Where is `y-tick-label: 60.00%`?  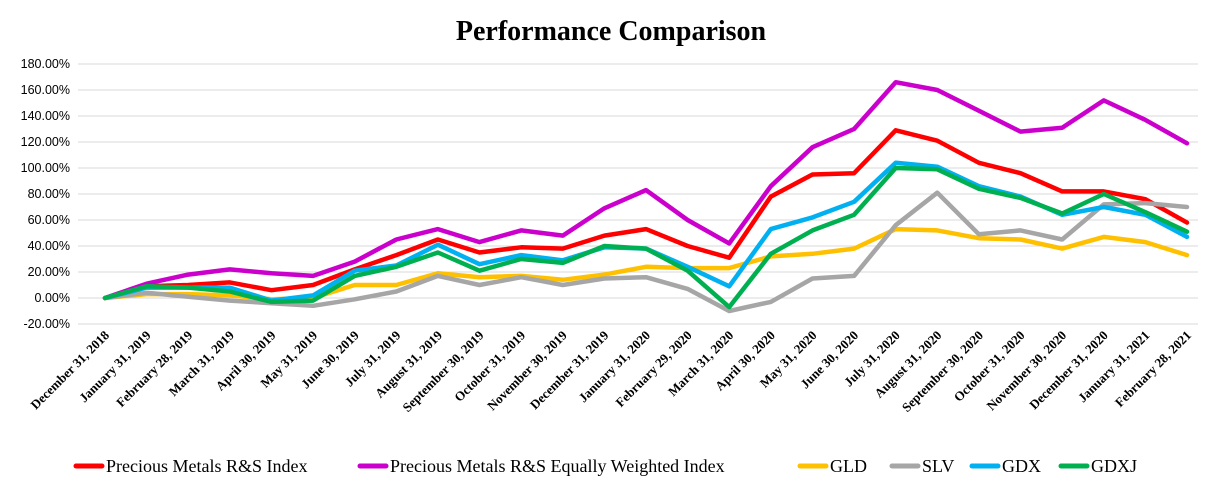 y-tick-label: 60.00% is located at coordinates (49, 220).